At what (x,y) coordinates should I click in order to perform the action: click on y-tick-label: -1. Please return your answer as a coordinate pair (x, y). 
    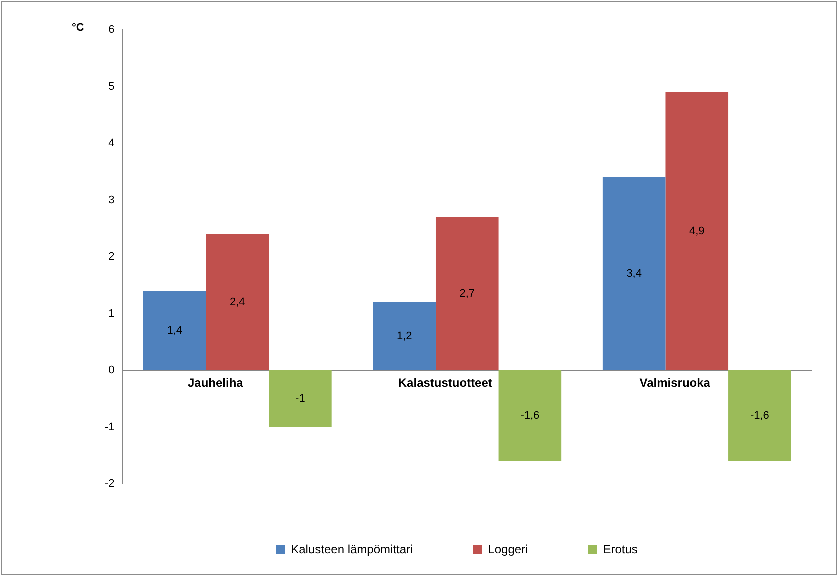
    Looking at the image, I should click on (110, 427).